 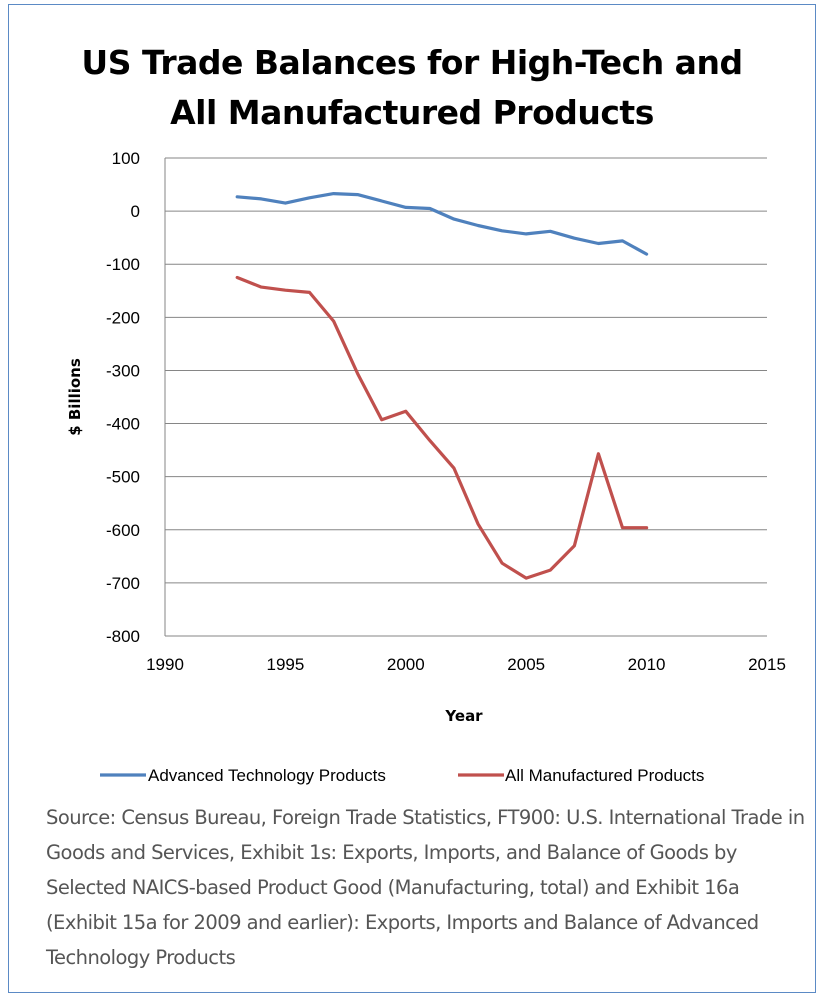 I want to click on y-tick-label: -400, so click(x=123, y=424).